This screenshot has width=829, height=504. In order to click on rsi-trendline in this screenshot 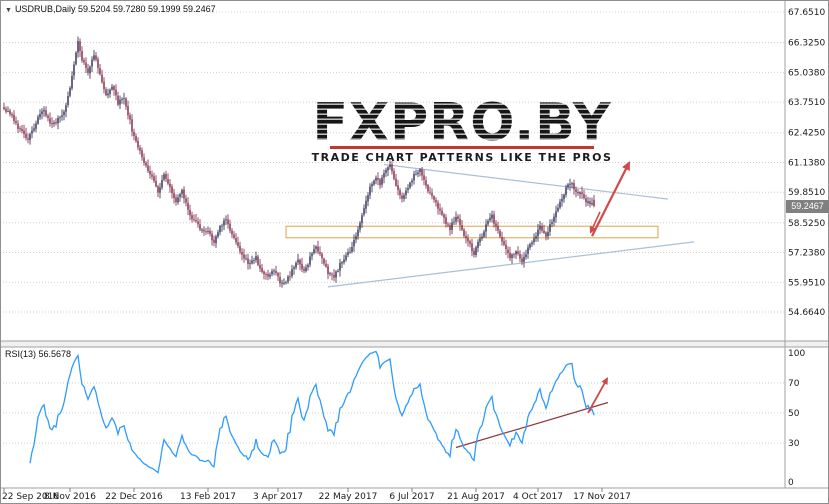, I will do `click(532, 425)`.